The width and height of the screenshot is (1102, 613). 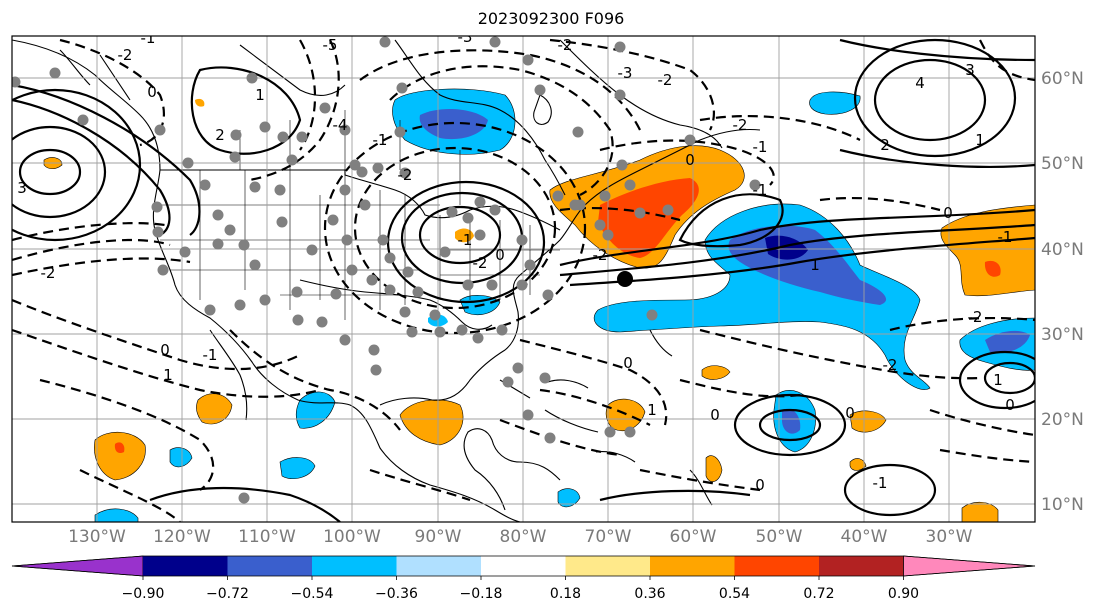 I want to click on colorbar-label: −0.54, so click(x=312, y=594).